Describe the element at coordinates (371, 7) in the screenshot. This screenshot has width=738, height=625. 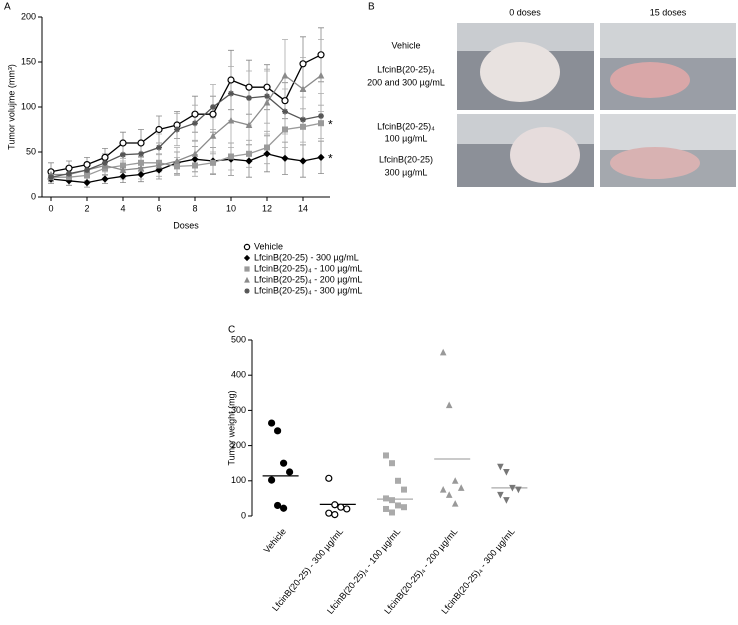
I see `panel-label: B` at that location.